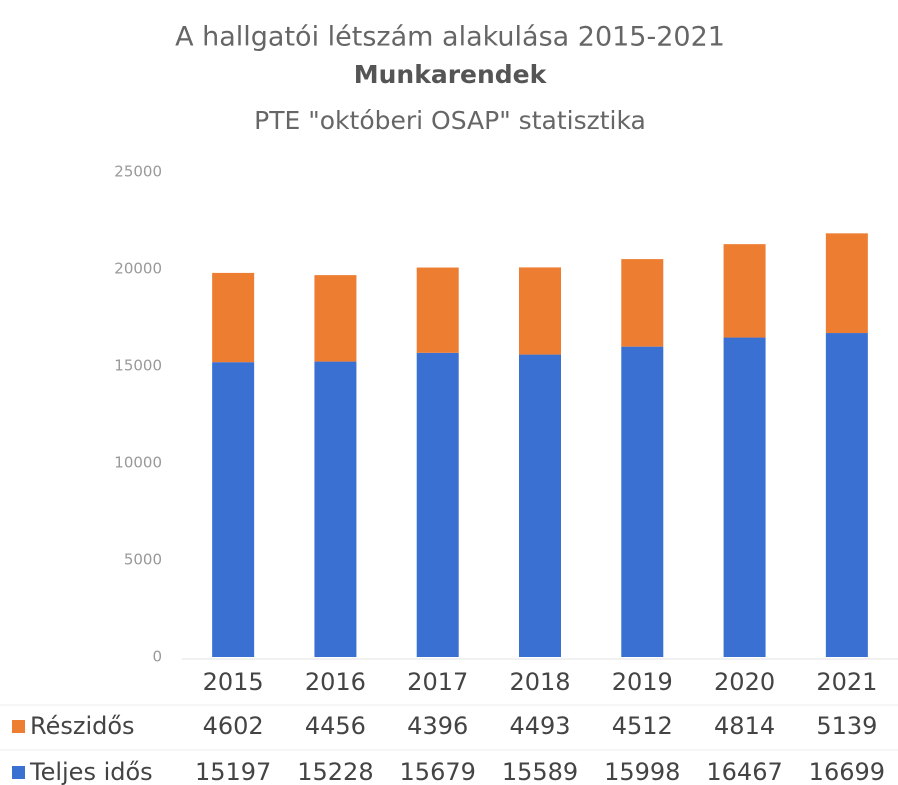 Image resolution: width=898 pixels, height=785 pixels. What do you see at coordinates (91, 771) in the screenshot?
I see `legend-label: Teljes idős` at bounding box center [91, 771].